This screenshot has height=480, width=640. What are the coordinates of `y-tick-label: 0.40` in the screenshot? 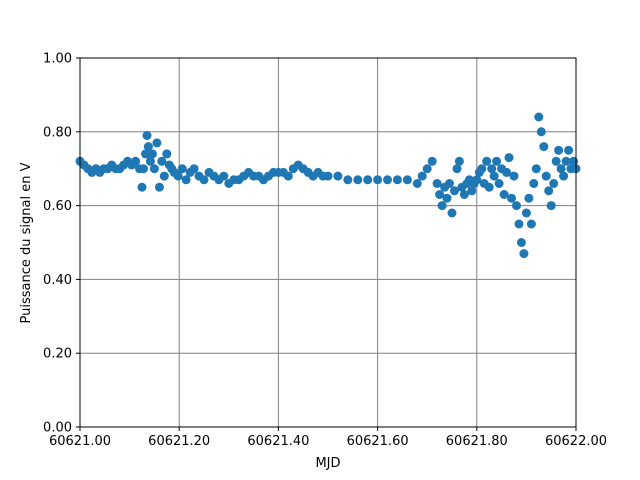 It's located at (57, 280).